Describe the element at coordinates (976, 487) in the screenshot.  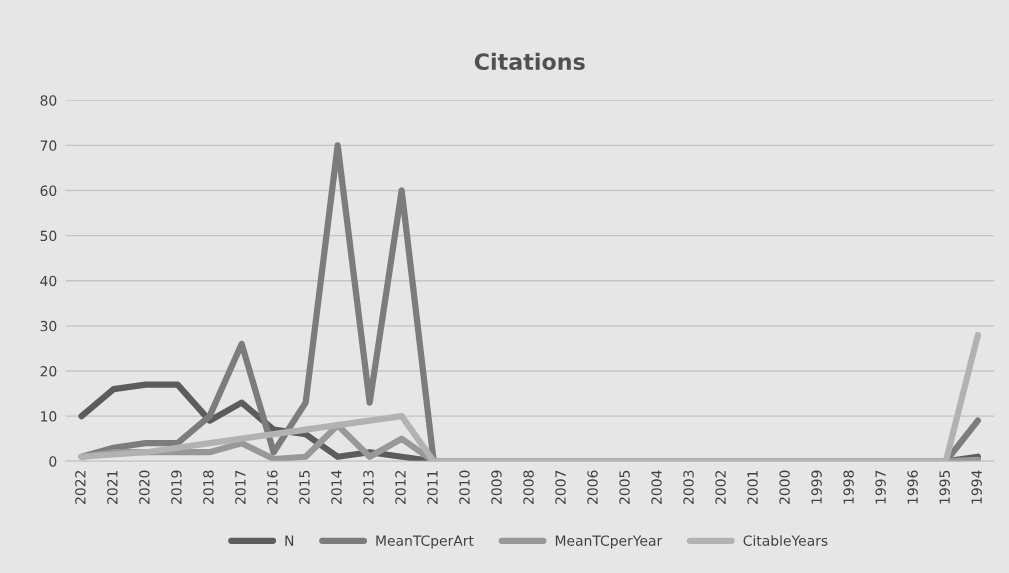
I see `x-tick-label: 1994` at that location.